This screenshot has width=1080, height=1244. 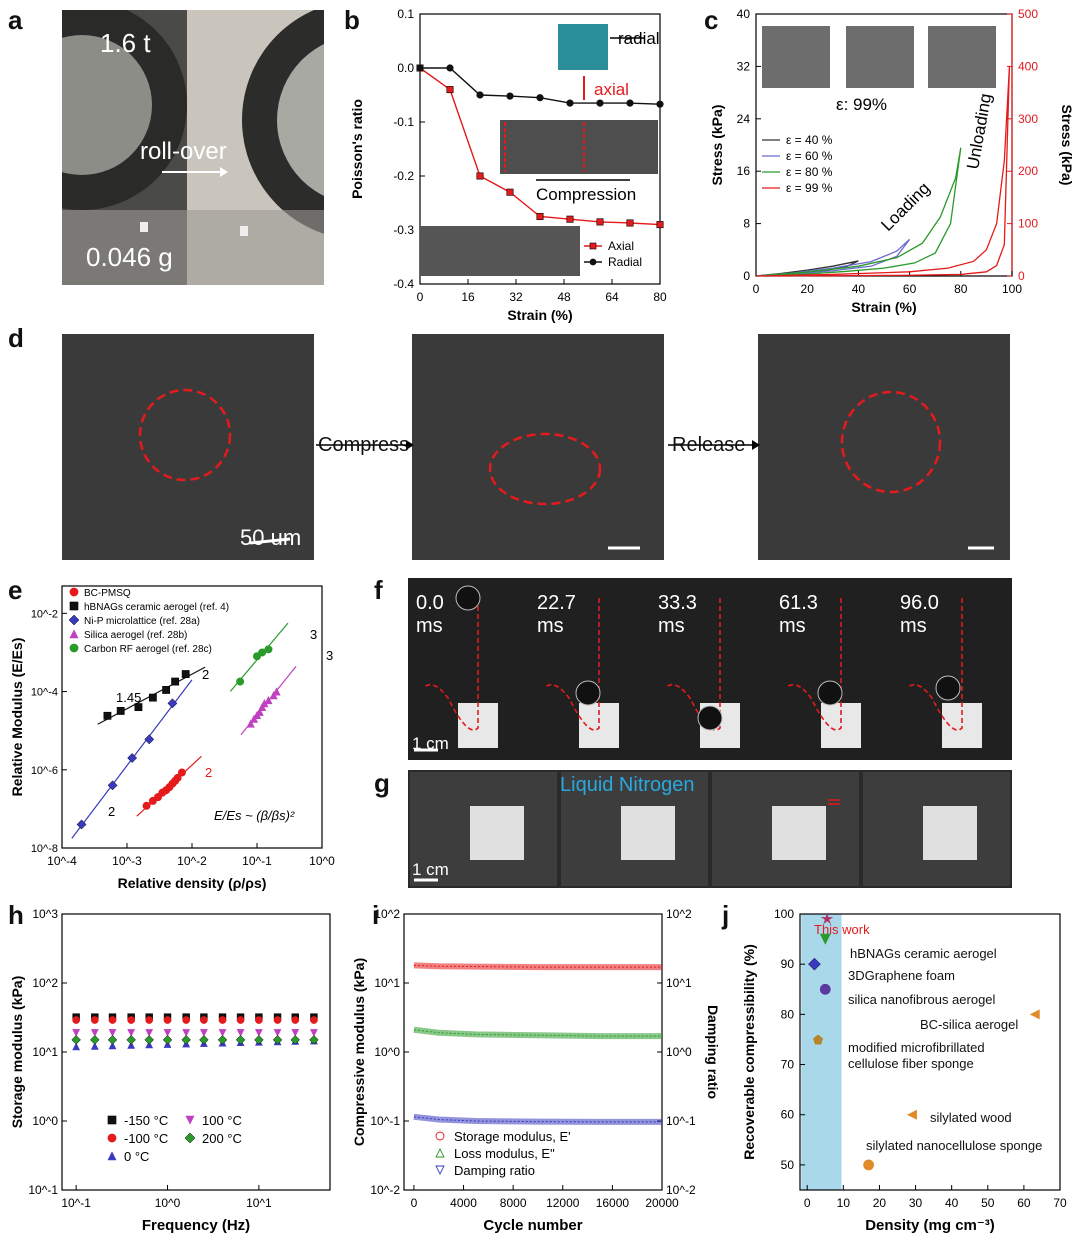 What do you see at coordinates (880, 57) in the screenshot?
I see `compression-photo` at bounding box center [880, 57].